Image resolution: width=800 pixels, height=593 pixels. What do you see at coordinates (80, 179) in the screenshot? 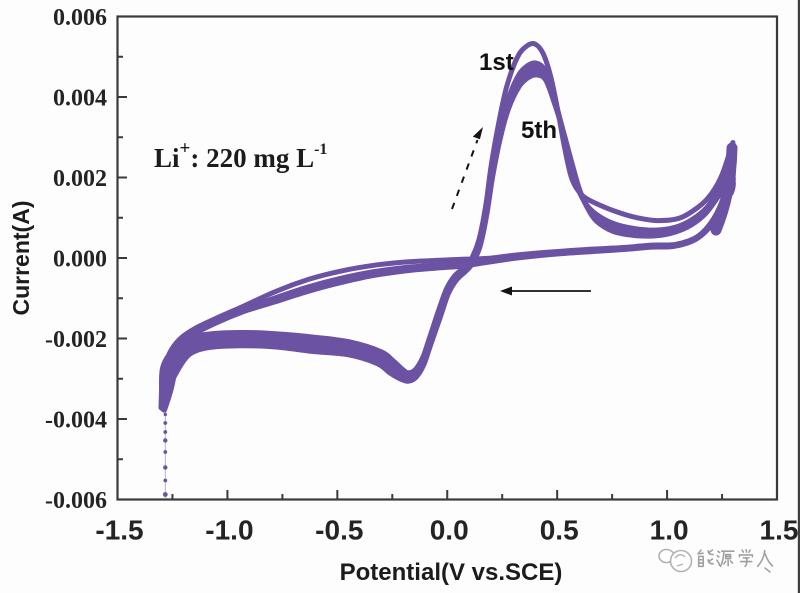
I see `svg-text: 0.002` at bounding box center [80, 179].